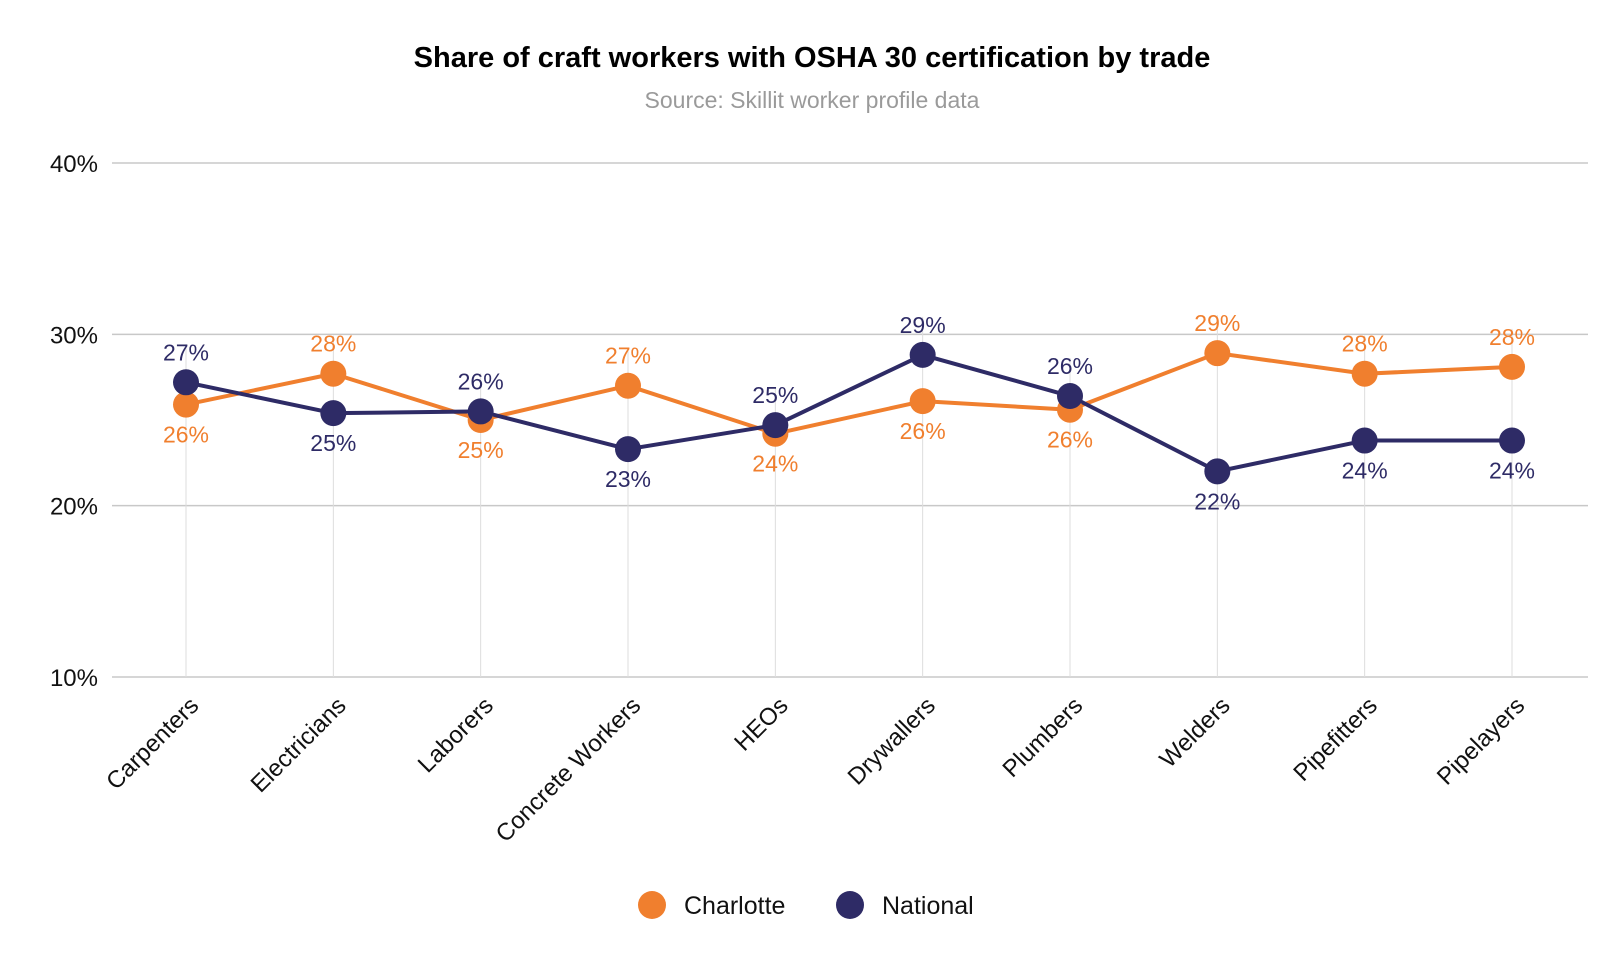  Describe the element at coordinates (1335, 739) in the screenshot. I see `x-tick-label: Pipefitters` at that location.